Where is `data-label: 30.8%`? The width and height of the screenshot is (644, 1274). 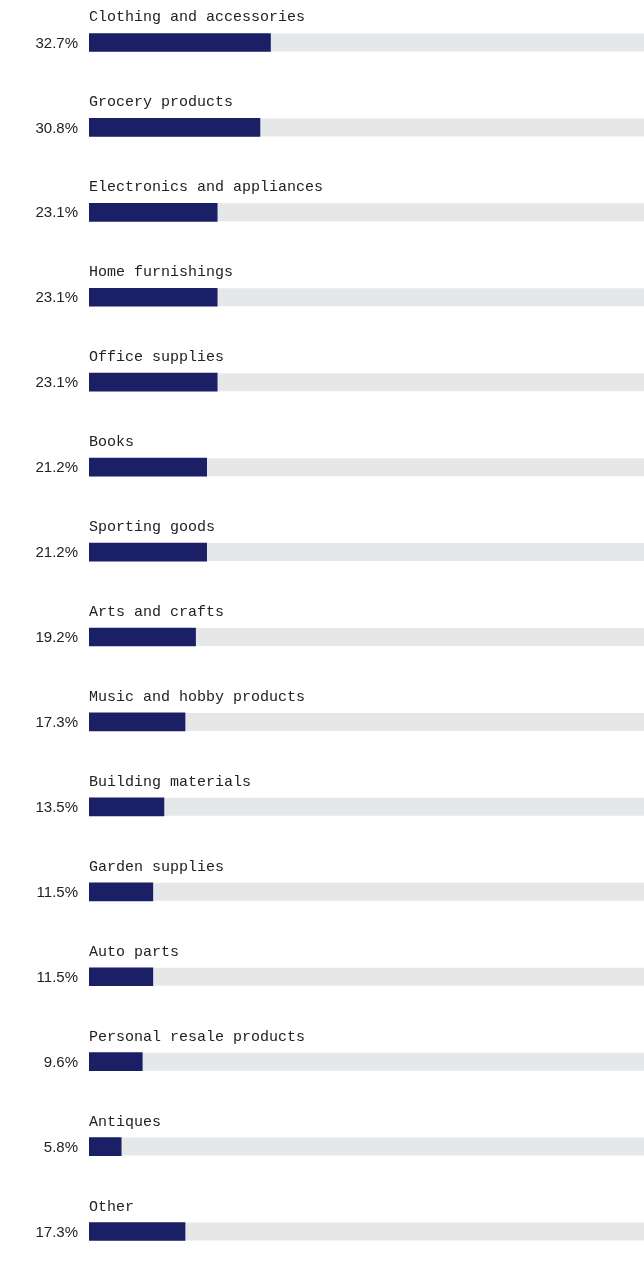 data-label: 30.8% is located at coordinates (56, 127).